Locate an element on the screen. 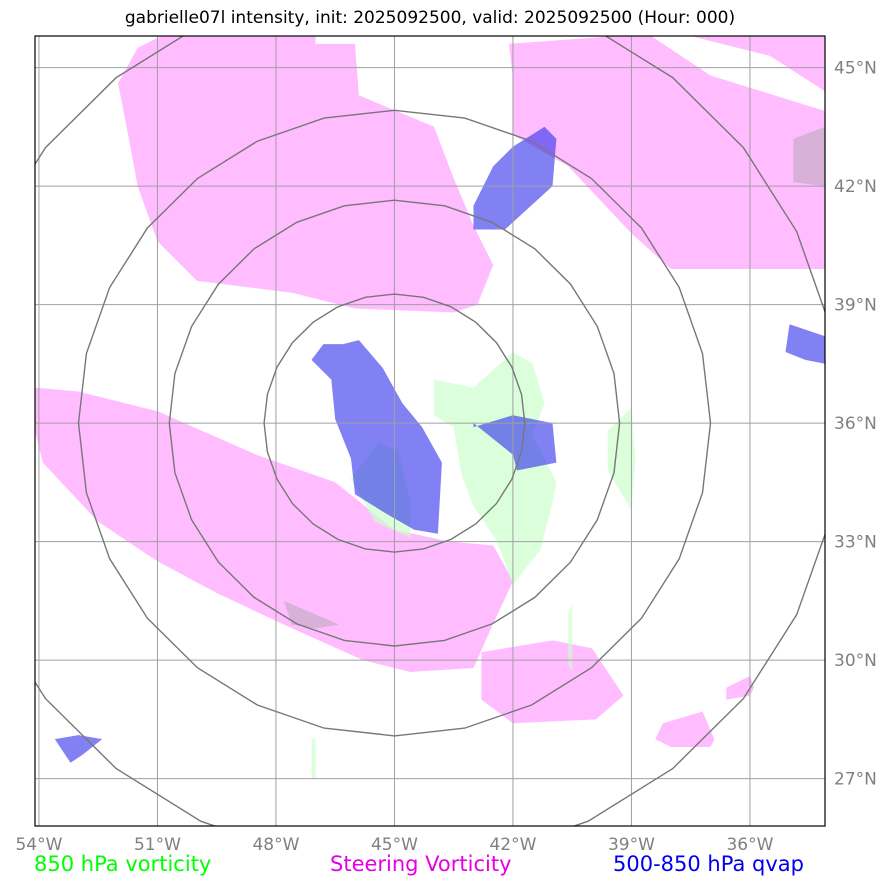  region-steering-south-patch is located at coordinates (552, 682).